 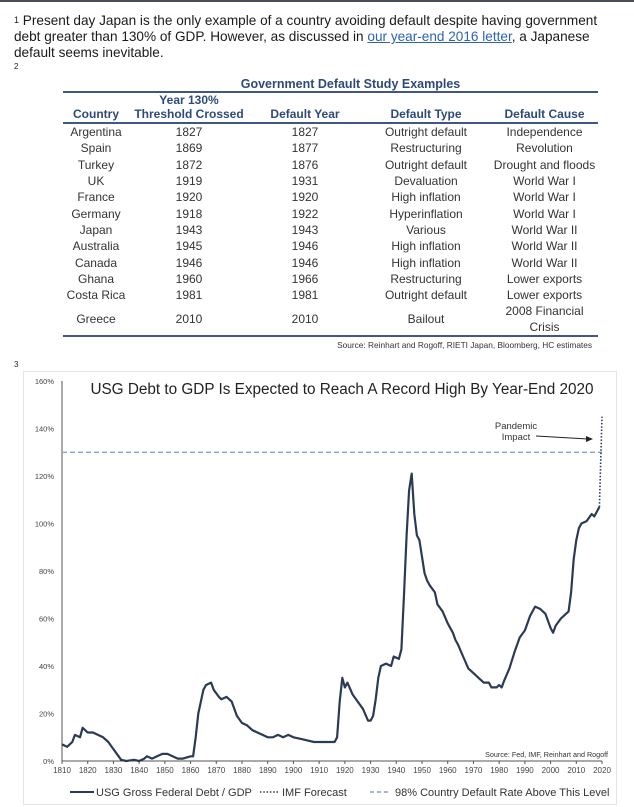 What do you see at coordinates (46, 571) in the screenshot?
I see `y-tick-label: 80%` at bounding box center [46, 571].